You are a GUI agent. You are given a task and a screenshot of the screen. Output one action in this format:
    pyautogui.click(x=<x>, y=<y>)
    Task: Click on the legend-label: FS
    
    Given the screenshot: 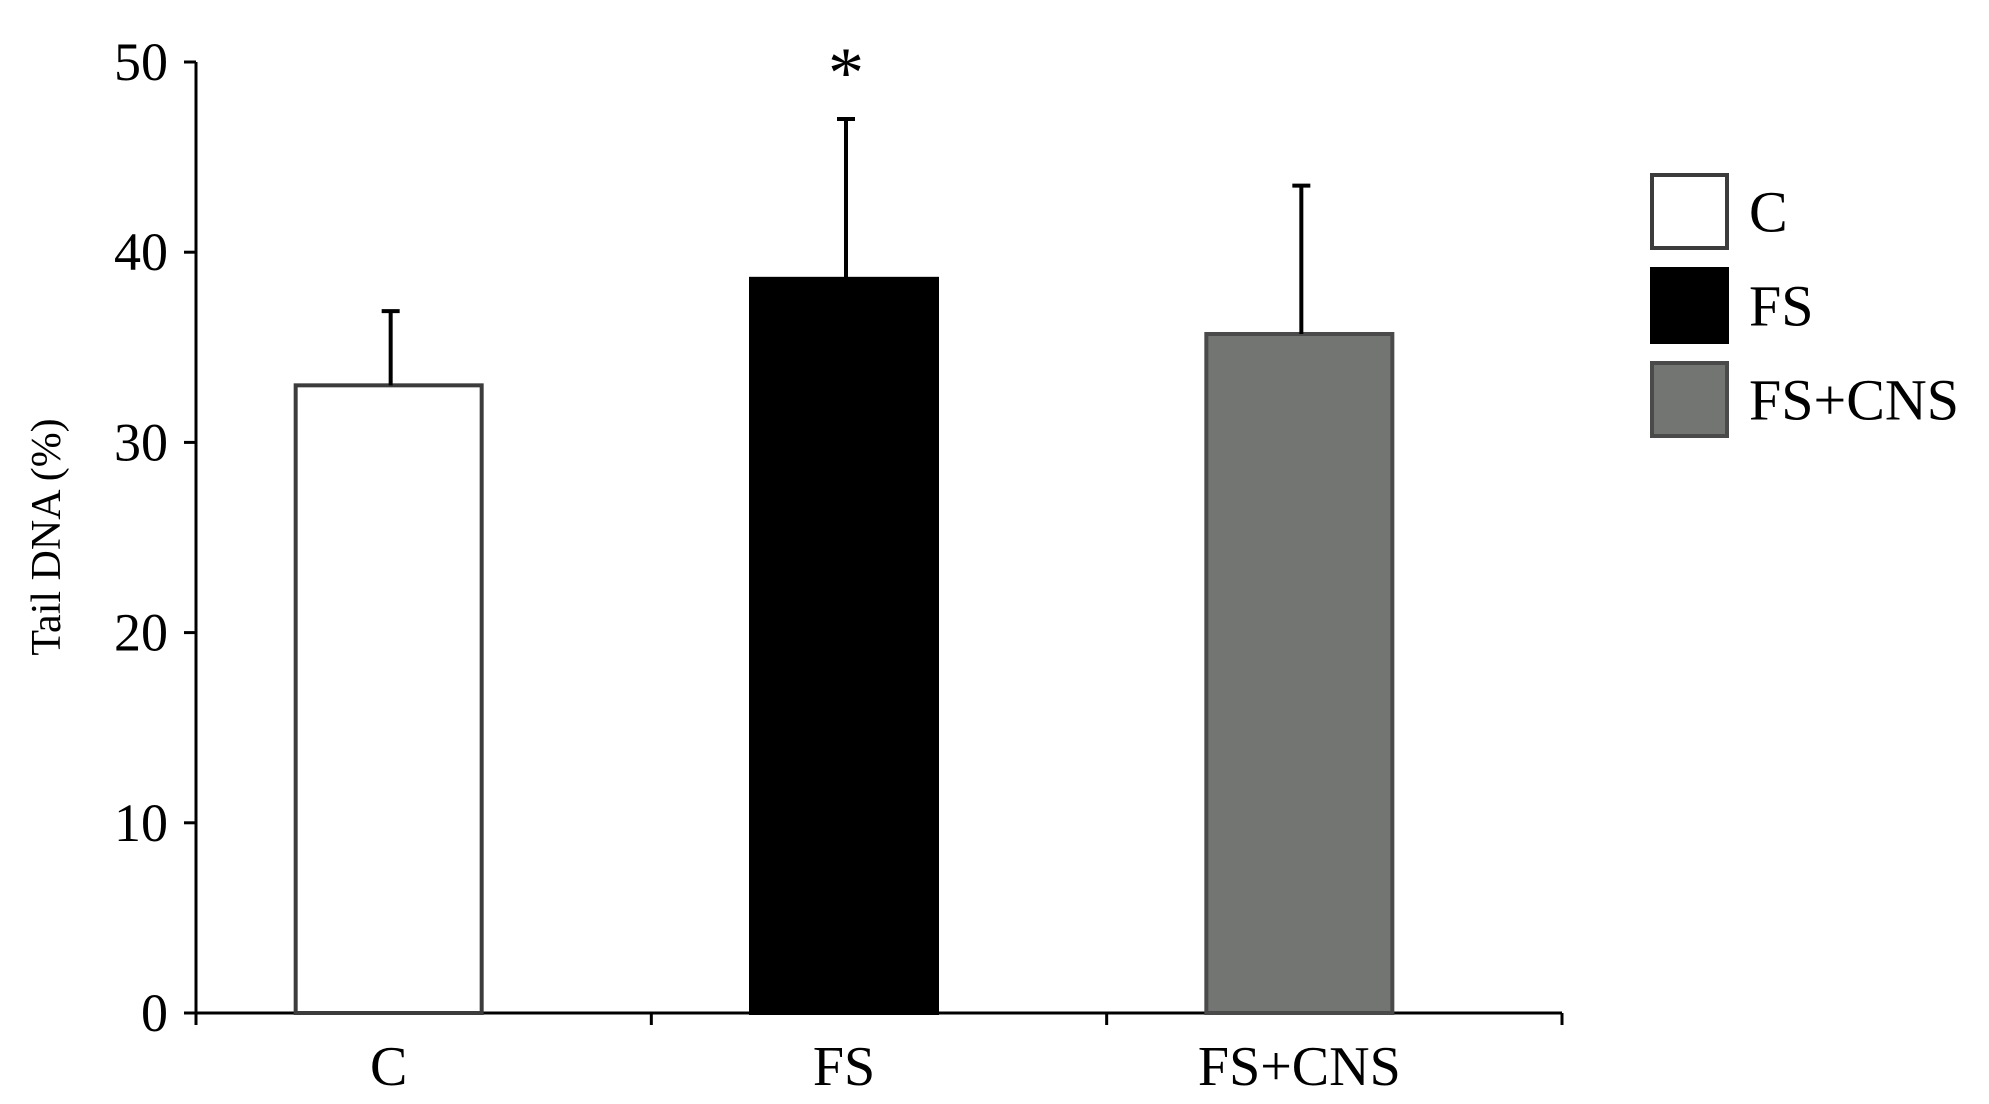 What is the action you would take?
    pyautogui.click(x=1781, y=306)
    